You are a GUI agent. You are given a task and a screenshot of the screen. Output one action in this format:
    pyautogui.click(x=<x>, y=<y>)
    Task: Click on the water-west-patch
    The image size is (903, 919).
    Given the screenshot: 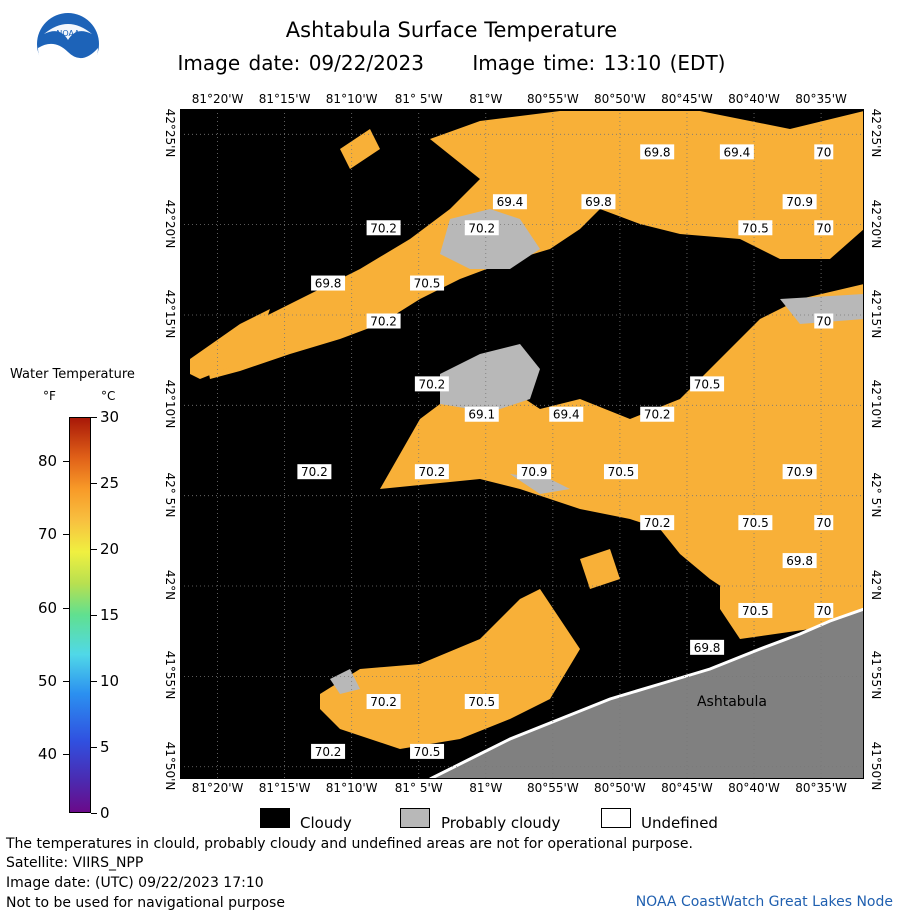 What is the action you would take?
    pyautogui.click(x=230, y=344)
    